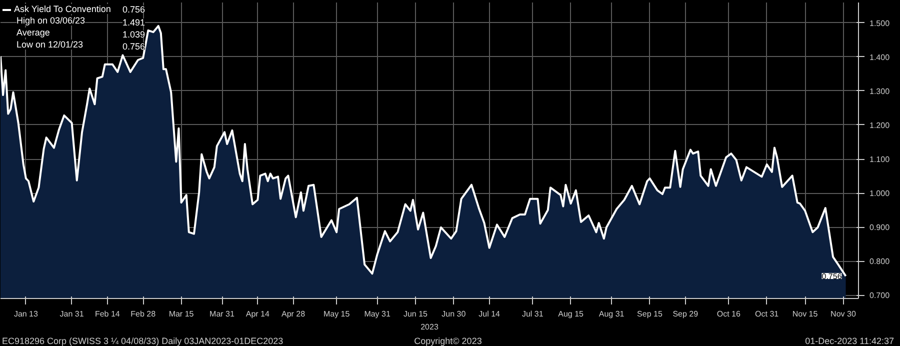 This screenshot has height=346, width=900. What do you see at coordinates (849, 340) in the screenshot?
I see `text: 01-Dec-2023 11:42:37` at bounding box center [849, 340].